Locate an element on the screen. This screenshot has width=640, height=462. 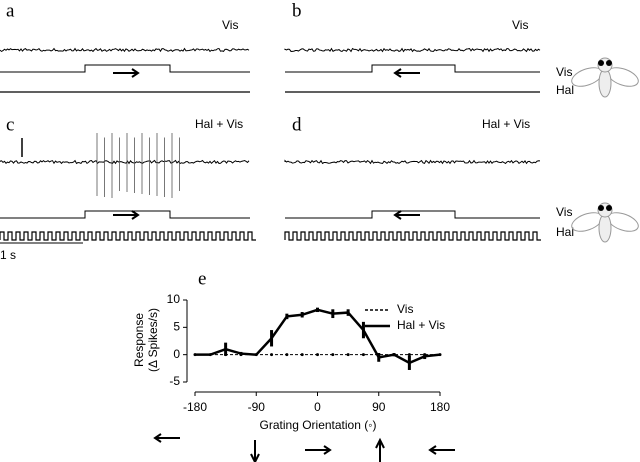
x-tick-label: -180 is located at coordinates (195, 407).